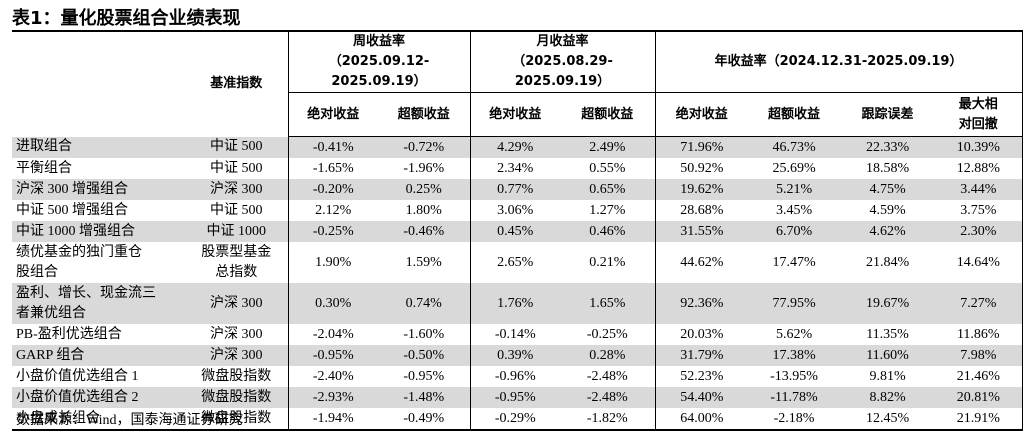 The height and width of the screenshot is (432, 1030). What do you see at coordinates (379, 41) in the screenshot?
I see `group-title: 周收益率` at bounding box center [379, 41].